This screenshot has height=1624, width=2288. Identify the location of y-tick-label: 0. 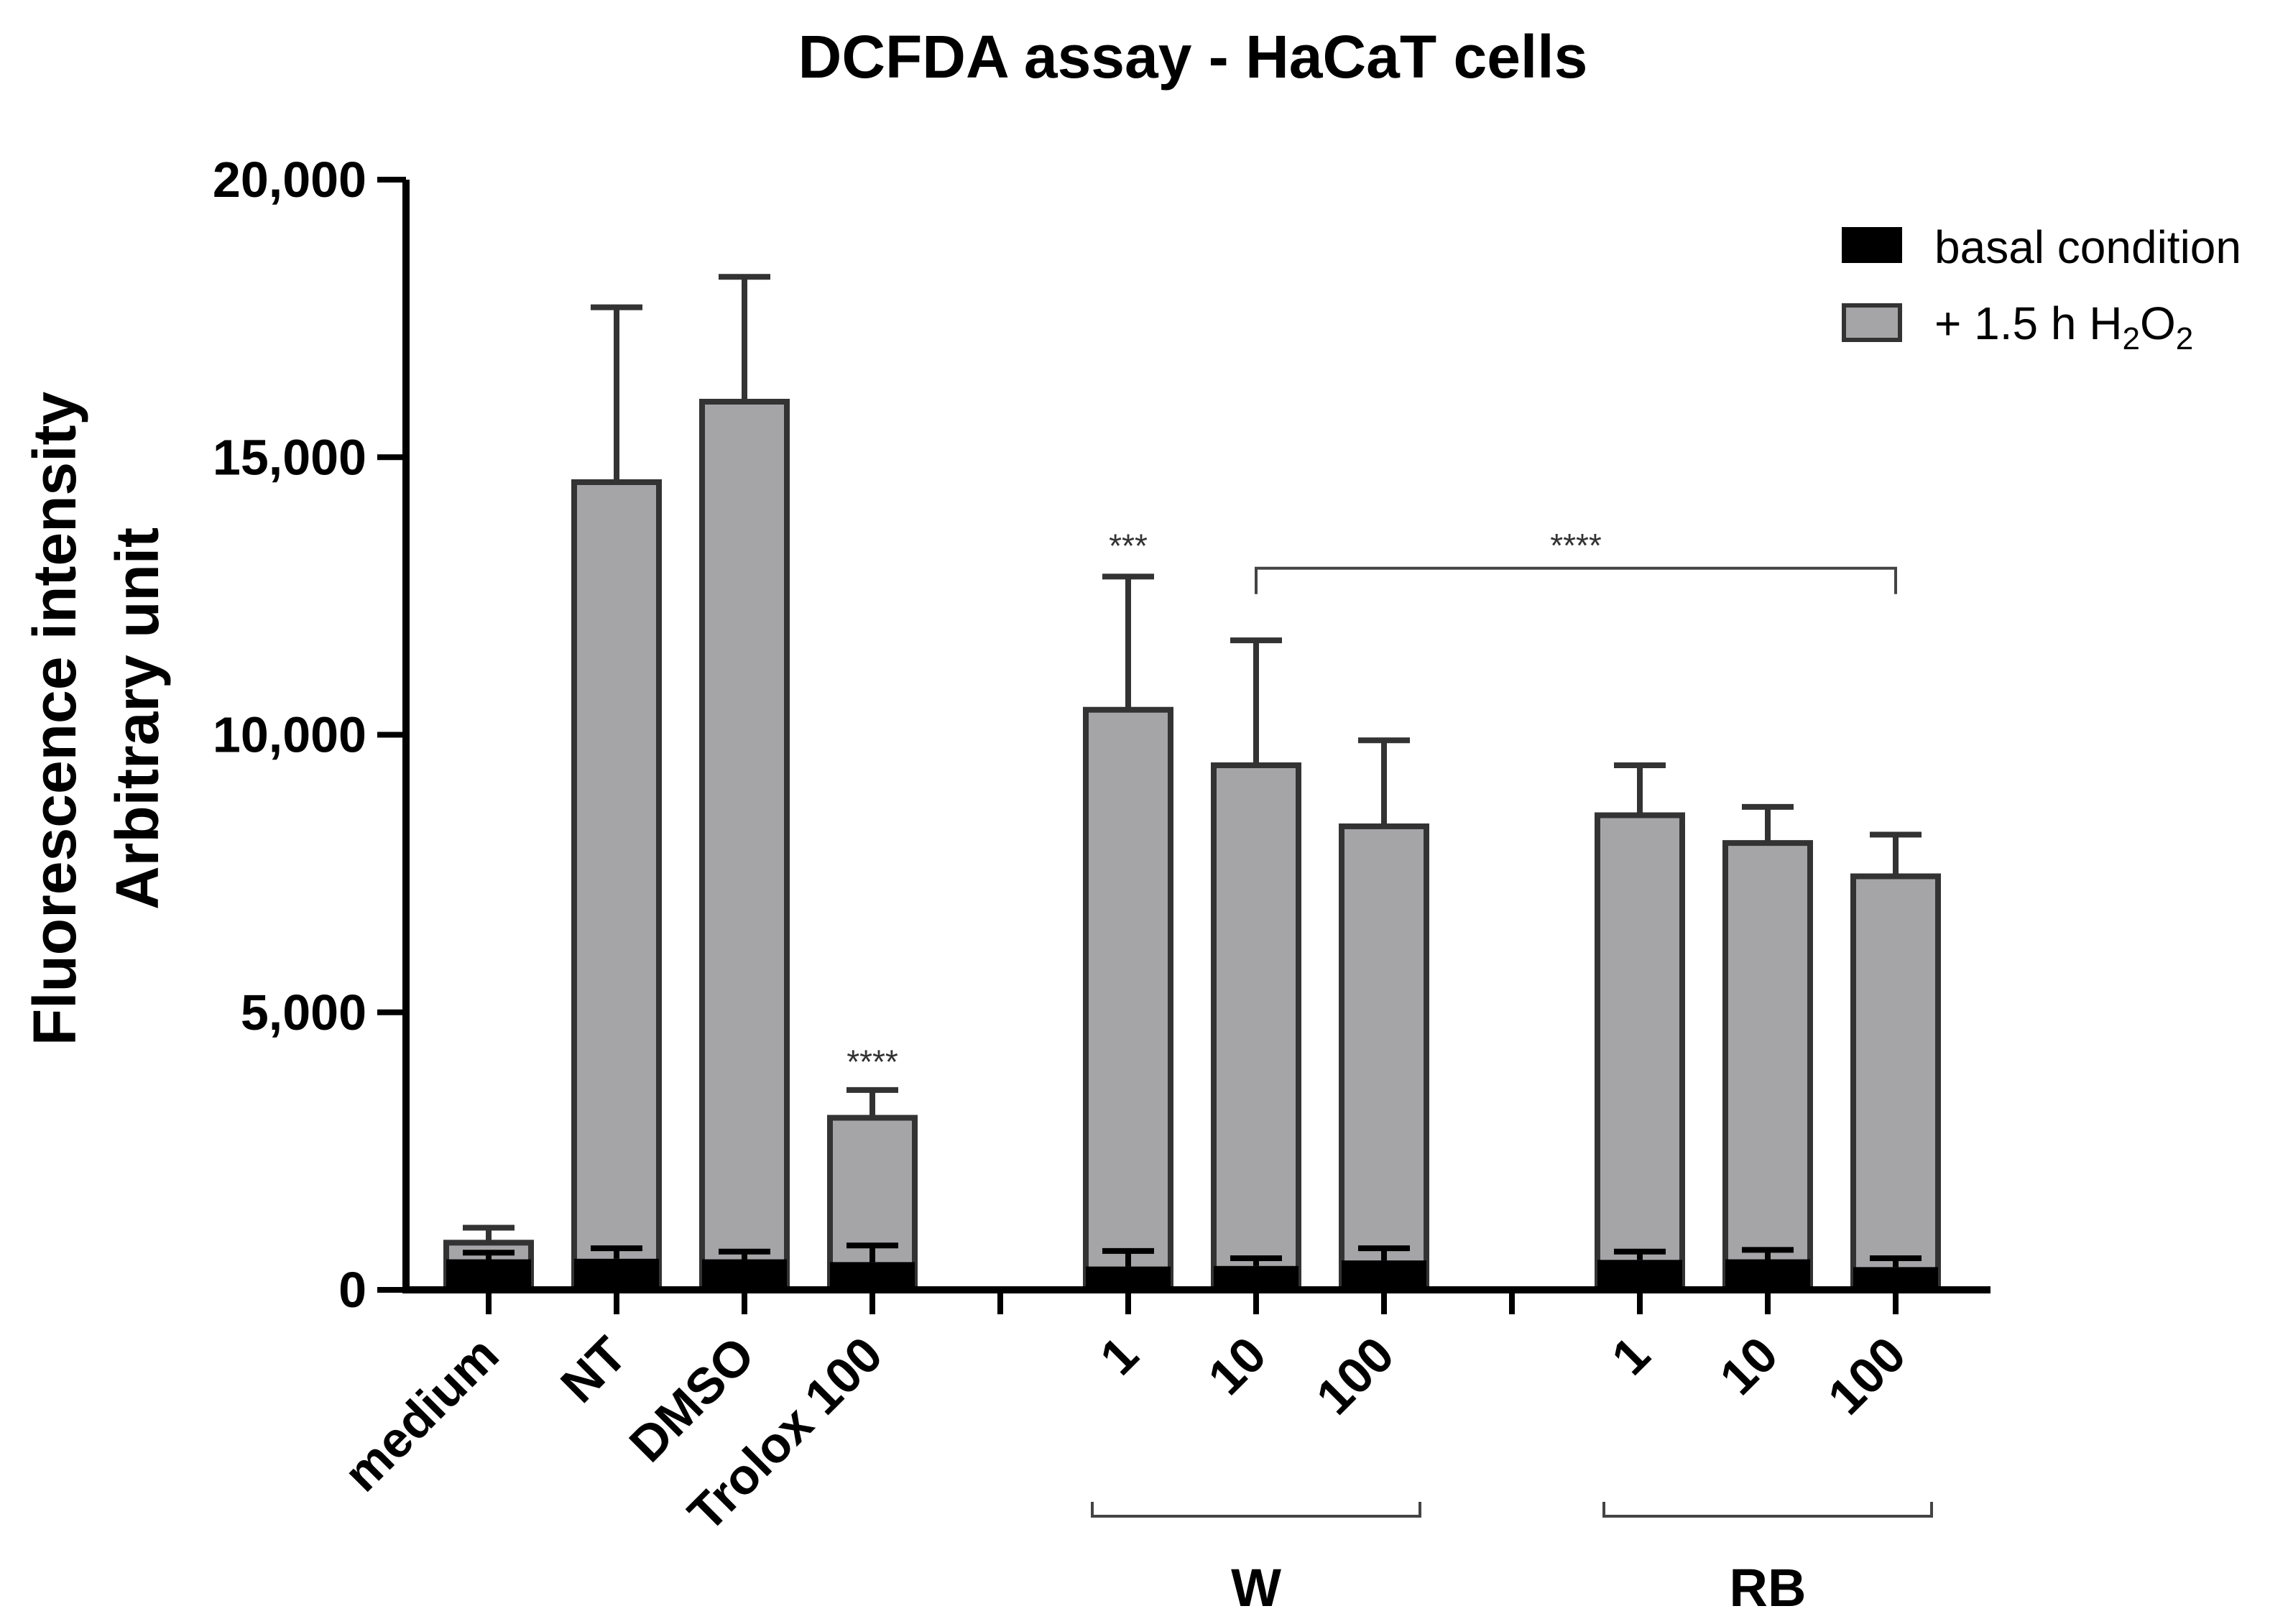
(352, 1290).